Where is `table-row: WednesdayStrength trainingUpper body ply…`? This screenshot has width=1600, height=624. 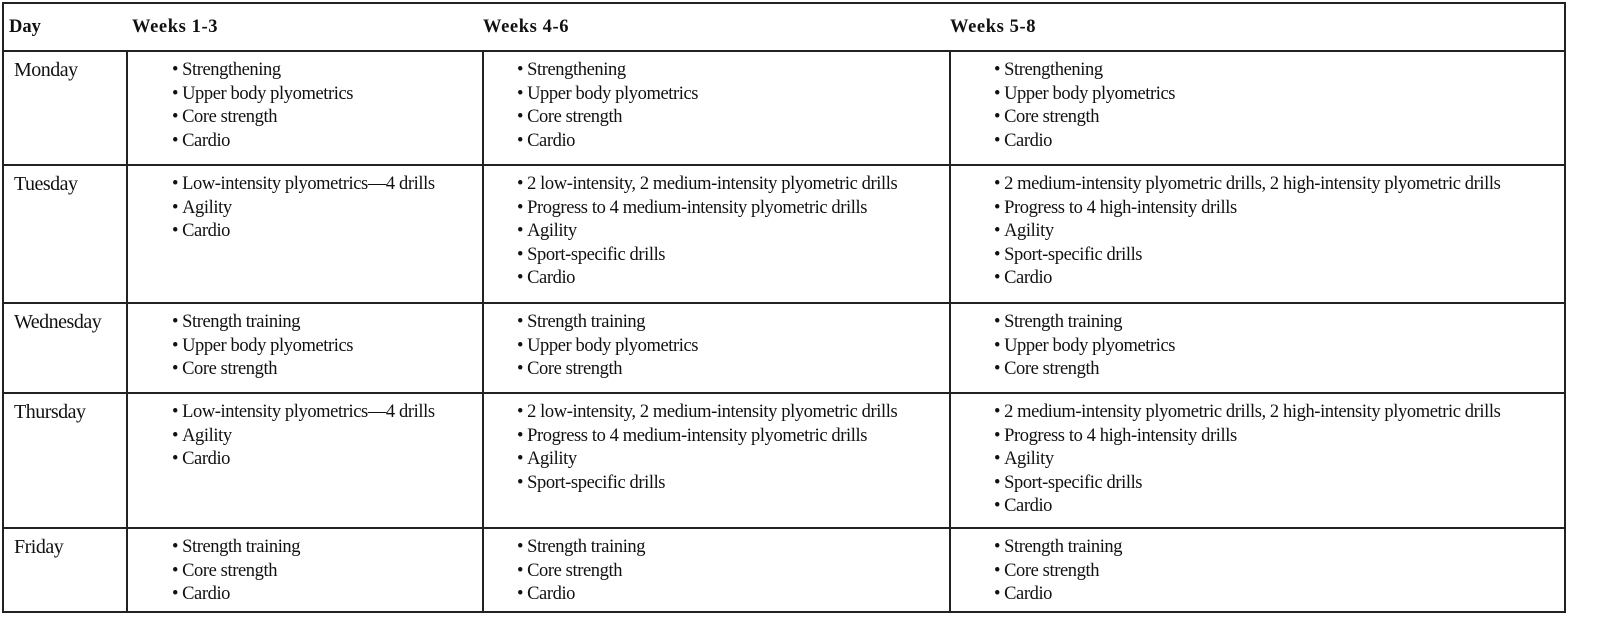 table-row: WednesdayStrength trainingUpper body ply… is located at coordinates (784, 348).